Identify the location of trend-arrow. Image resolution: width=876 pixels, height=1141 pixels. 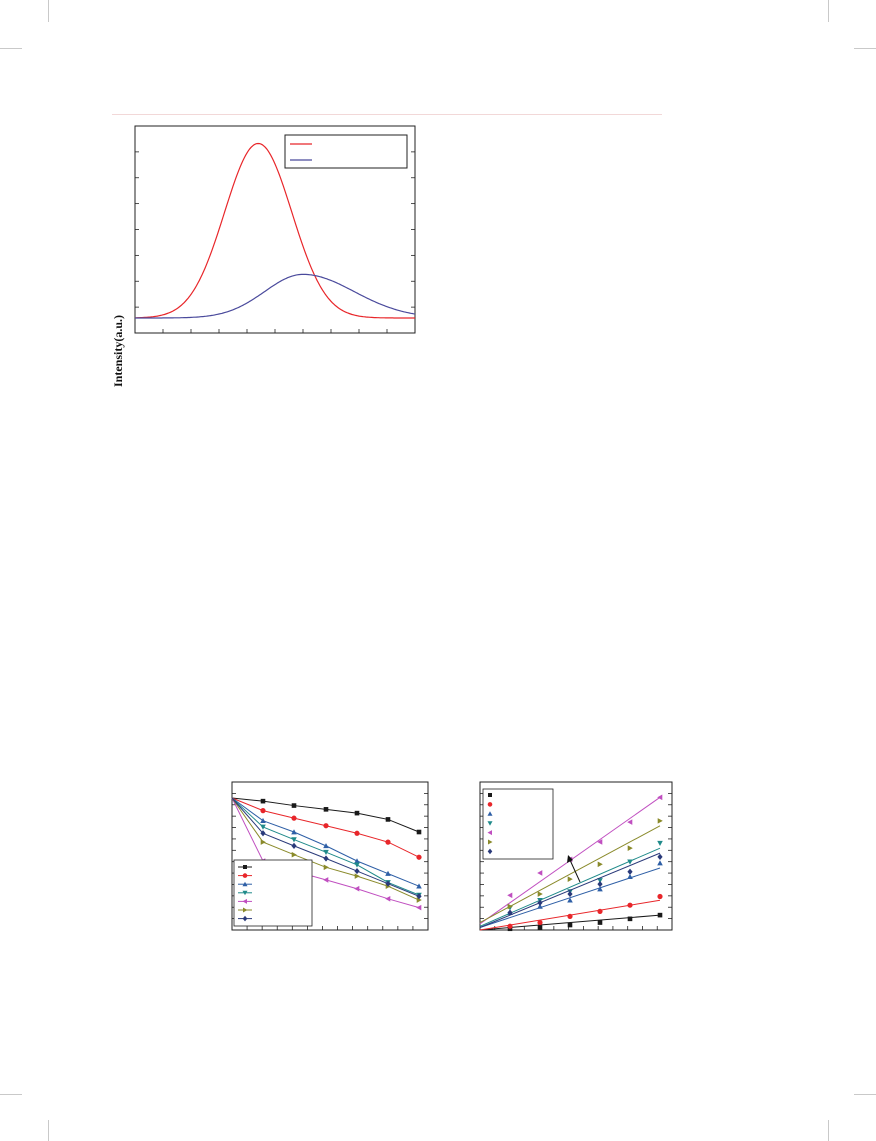
(574, 869).